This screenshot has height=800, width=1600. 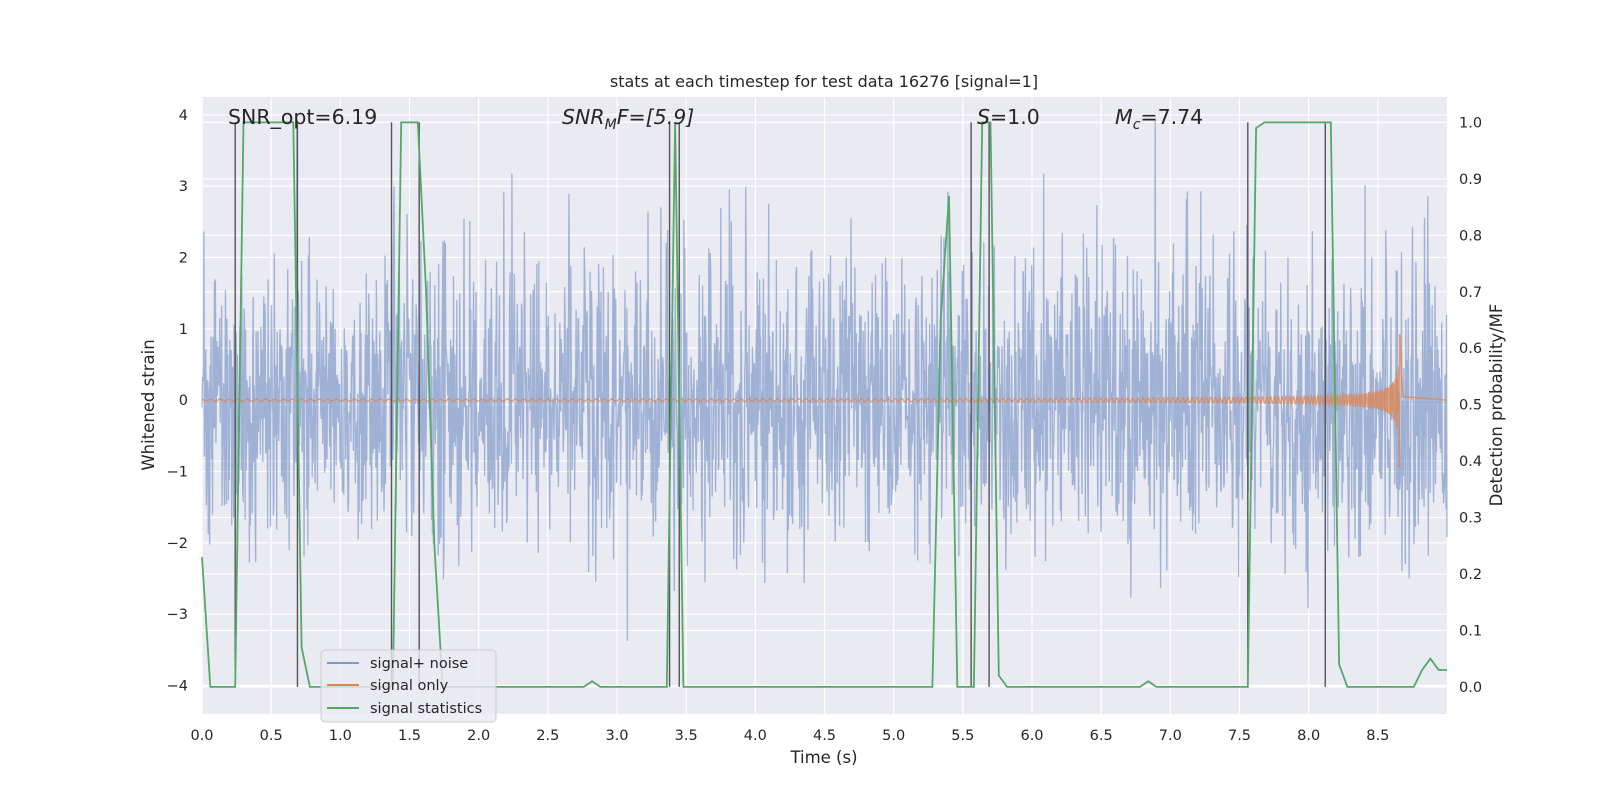 What do you see at coordinates (419, 664) in the screenshot?
I see `legend-label-signal-noise: signal+ noise` at bounding box center [419, 664].